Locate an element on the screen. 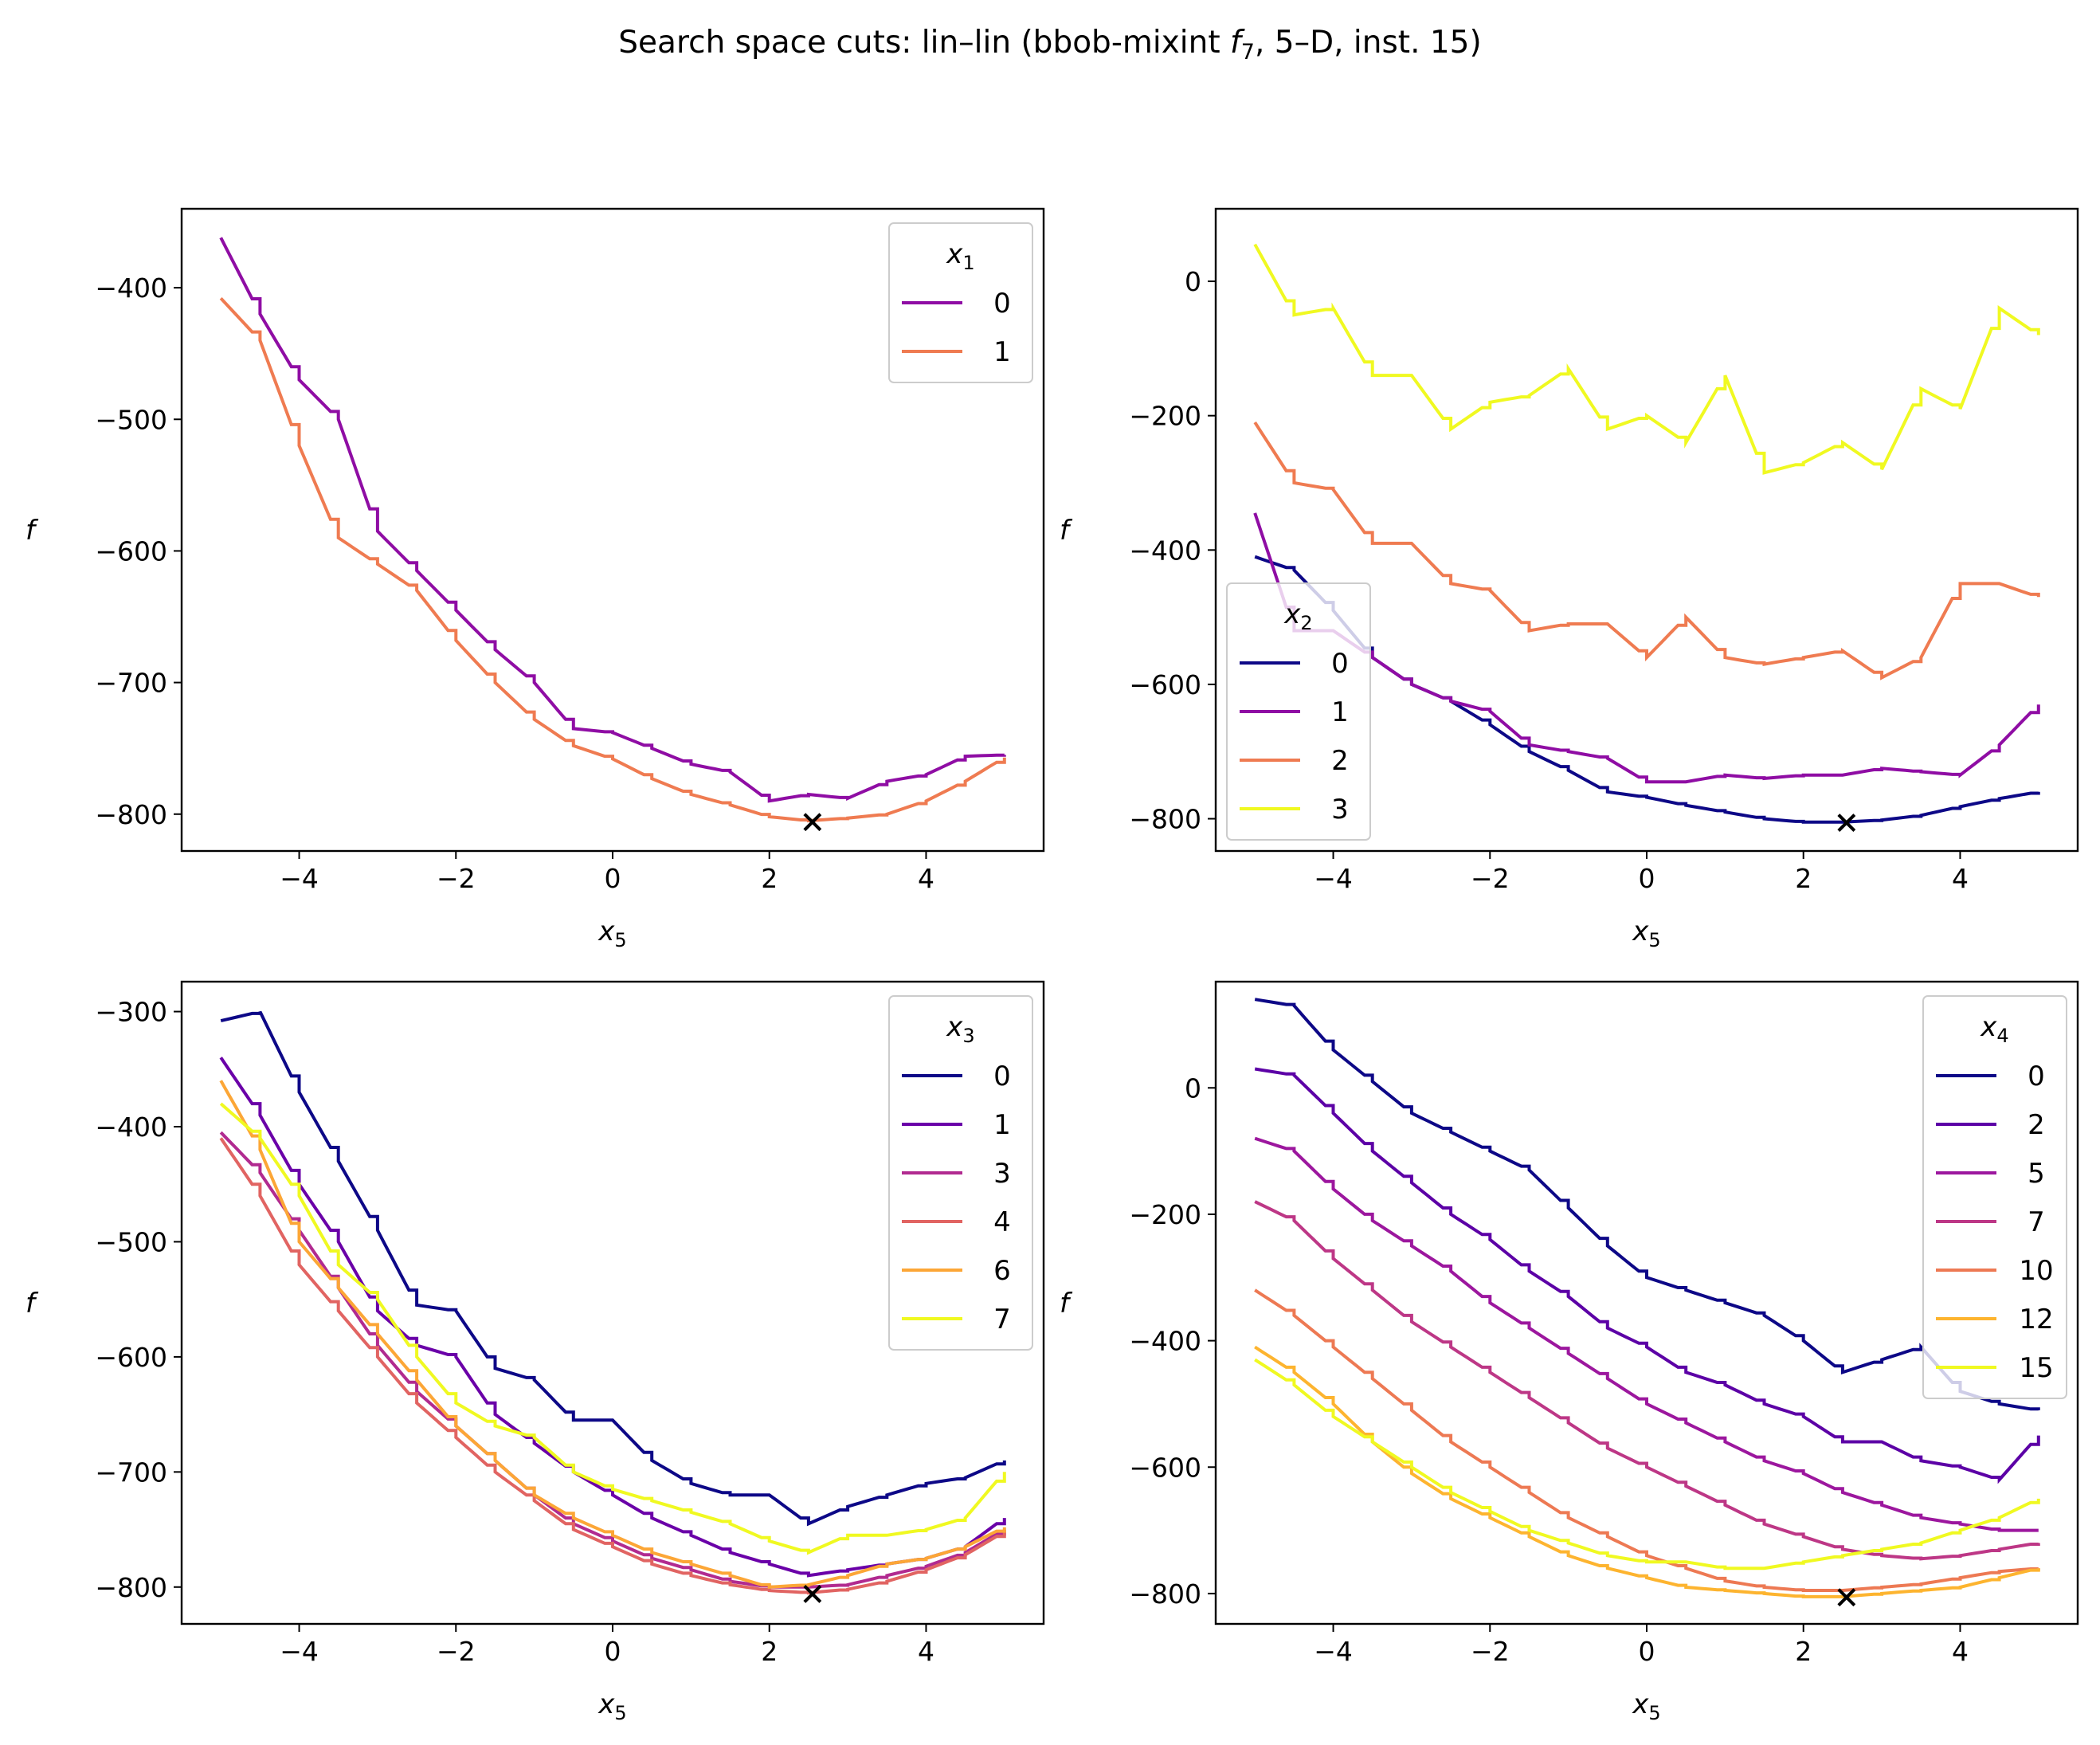 This screenshot has width=2100, height=1745. legend-title: x3 is located at coordinates (960, 1029).